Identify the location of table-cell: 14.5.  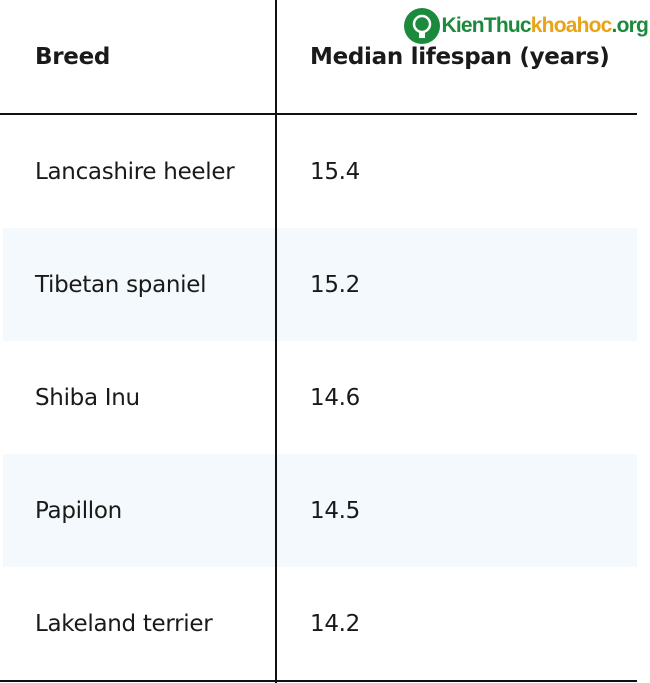
(335, 510).